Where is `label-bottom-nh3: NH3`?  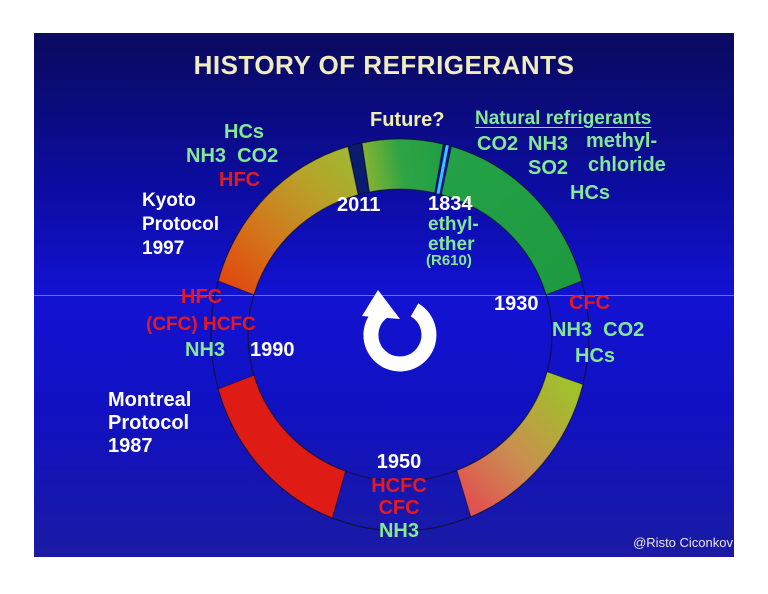 label-bottom-nh3: NH3 is located at coordinates (399, 531).